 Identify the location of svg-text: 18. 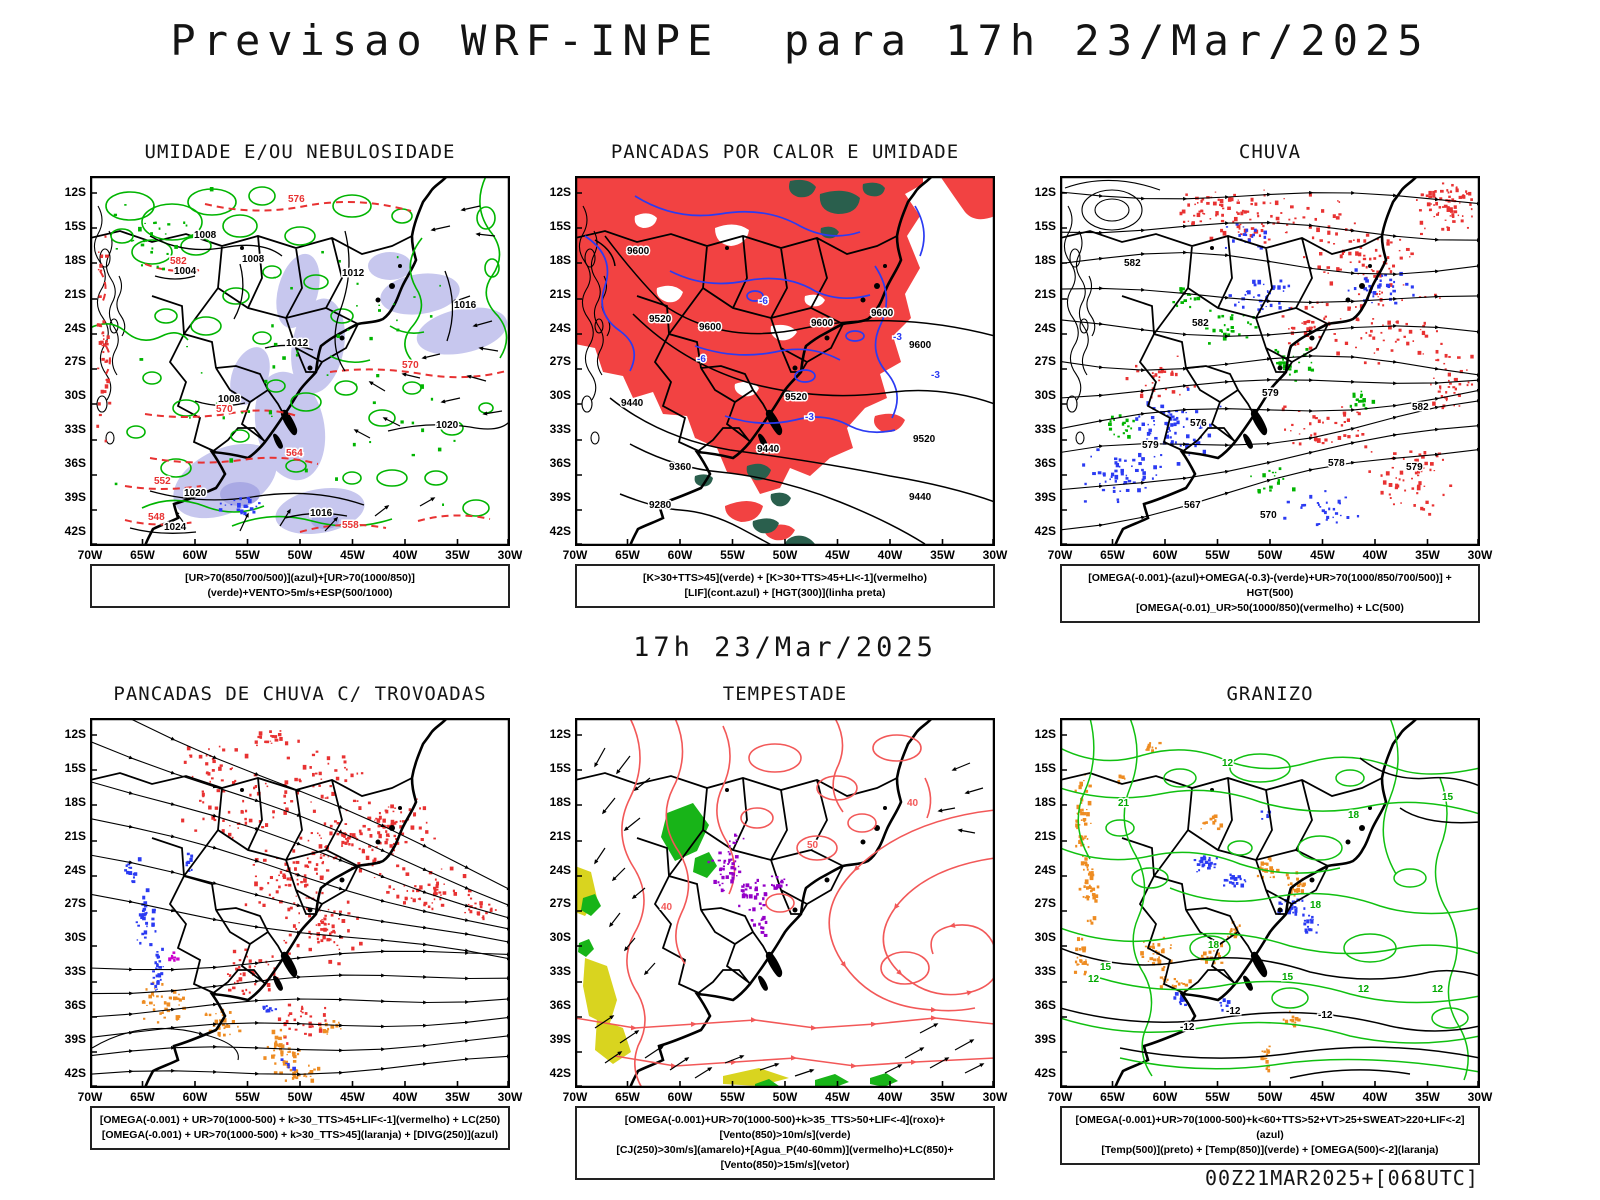
(1316, 905).